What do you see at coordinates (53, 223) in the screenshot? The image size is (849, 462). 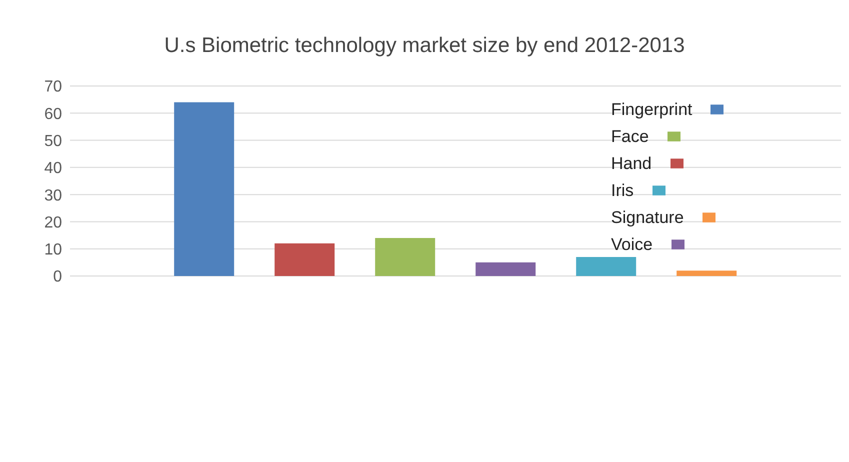 I see `y-tick-label: 20` at bounding box center [53, 223].